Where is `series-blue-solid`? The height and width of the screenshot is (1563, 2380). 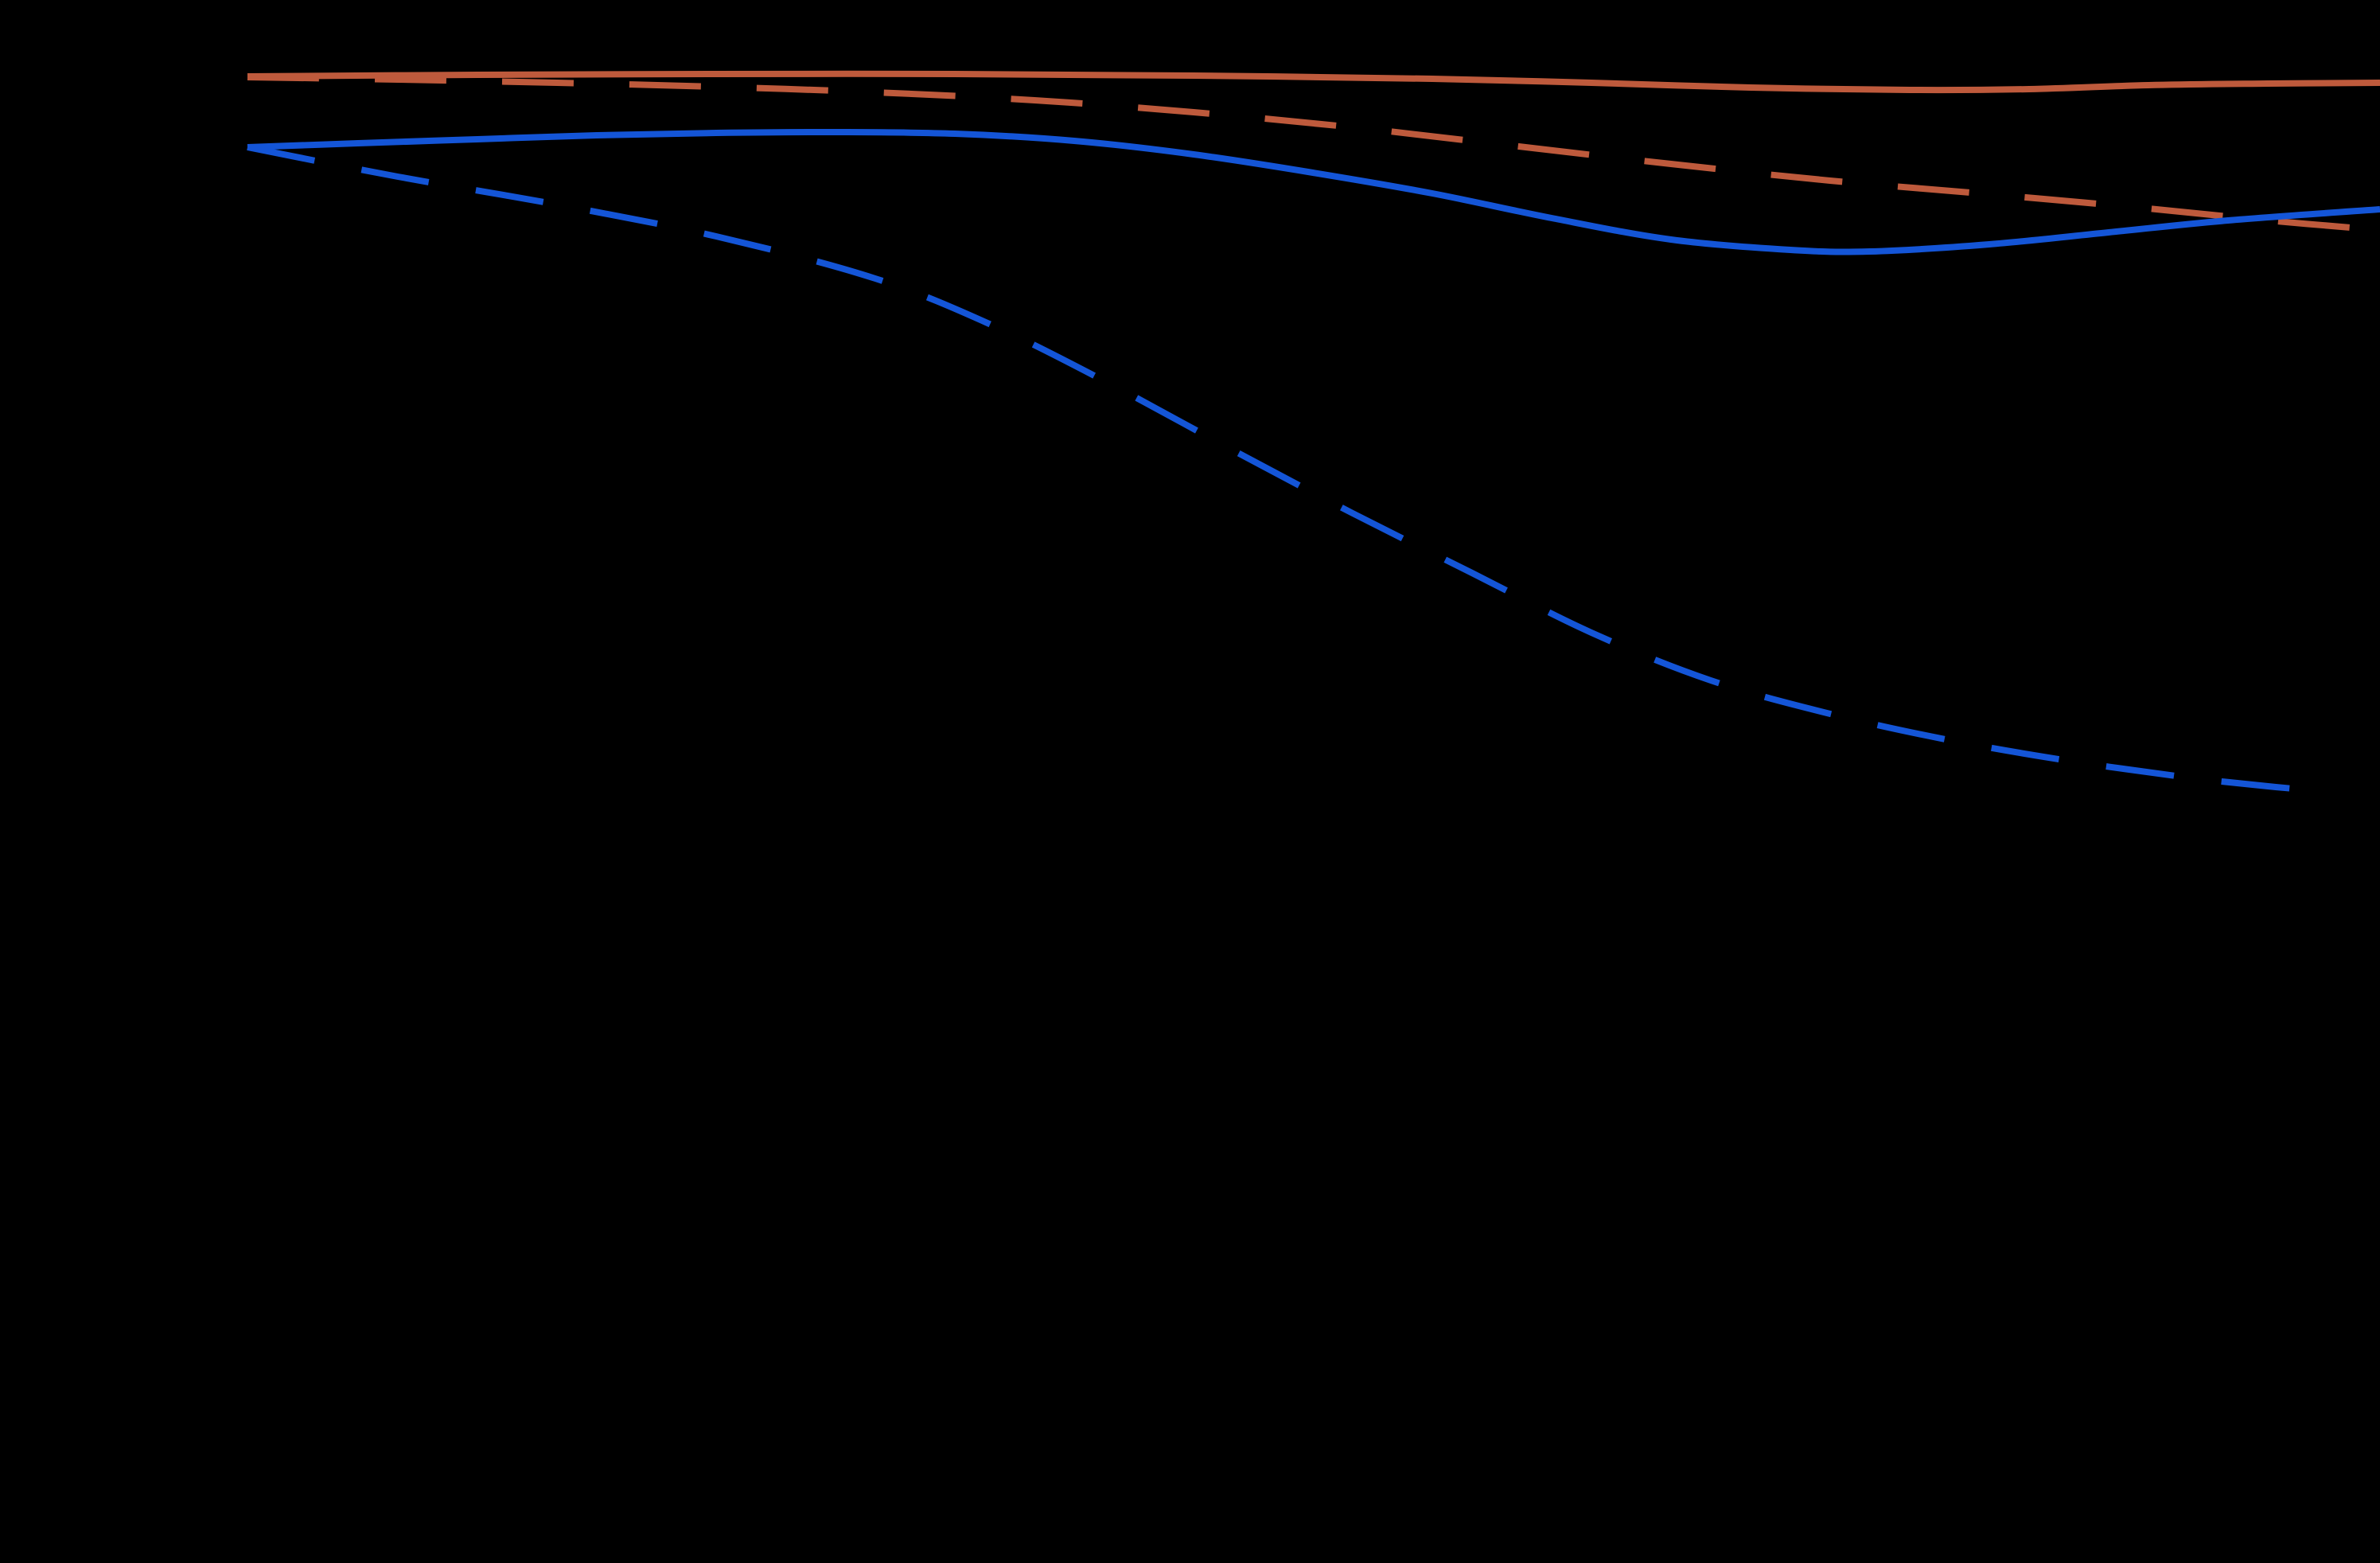
series-blue-solid is located at coordinates (1313, 191).